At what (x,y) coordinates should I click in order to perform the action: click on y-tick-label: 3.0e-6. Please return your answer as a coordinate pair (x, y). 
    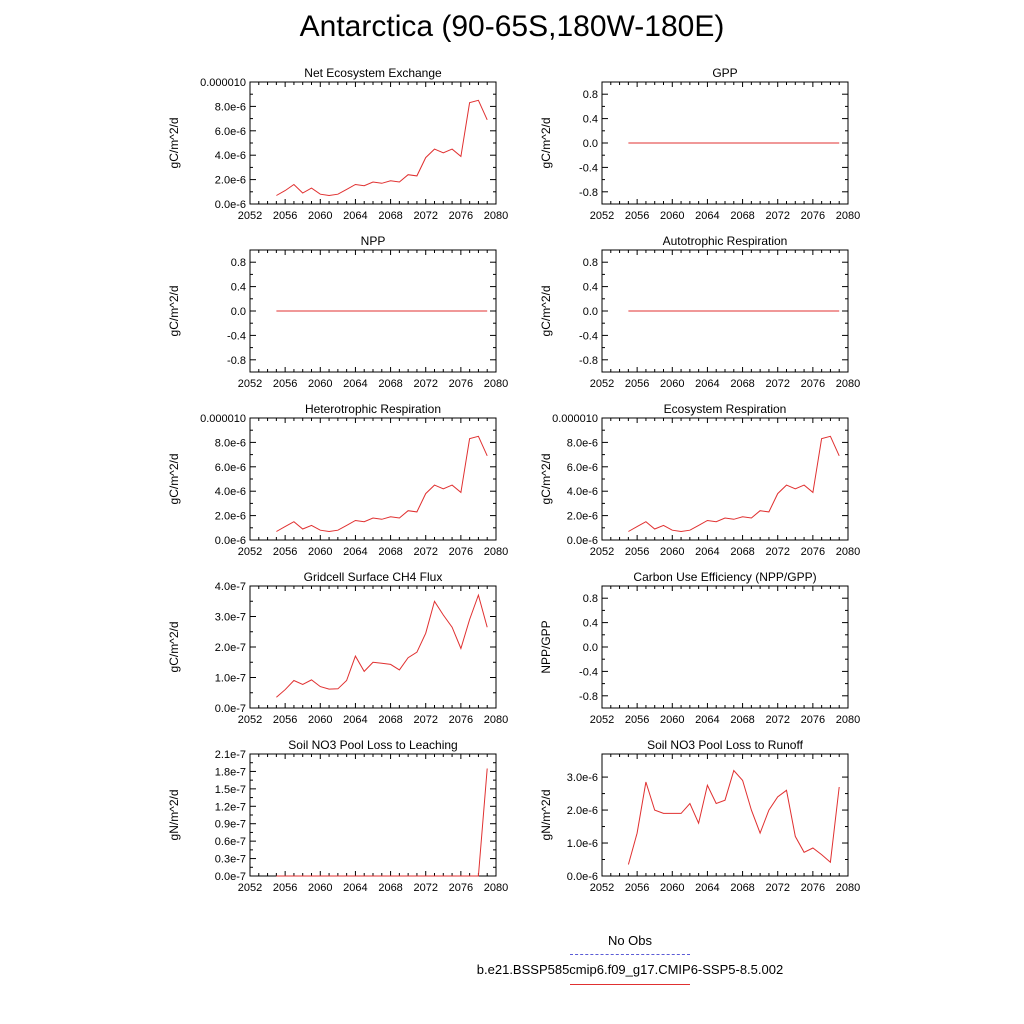
    Looking at the image, I should click on (582, 778).